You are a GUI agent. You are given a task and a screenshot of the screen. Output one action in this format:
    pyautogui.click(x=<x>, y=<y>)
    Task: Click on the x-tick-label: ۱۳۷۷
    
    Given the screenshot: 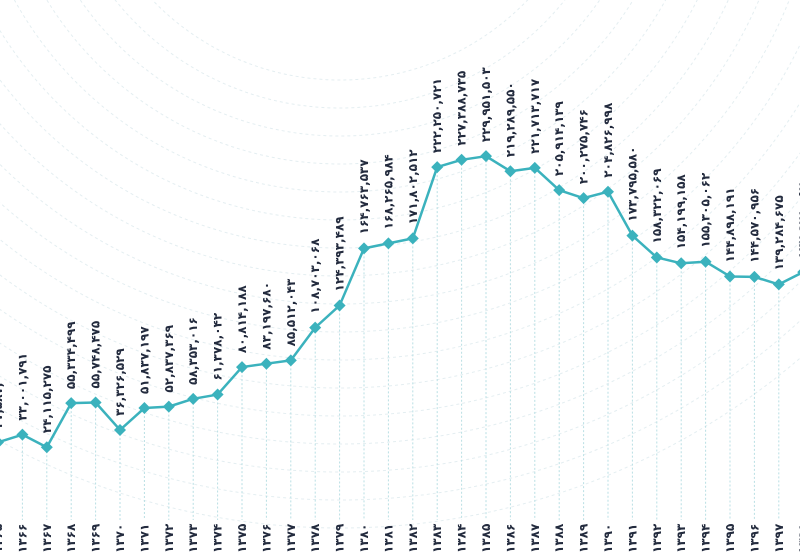 What is the action you would take?
    pyautogui.click(x=291, y=538)
    